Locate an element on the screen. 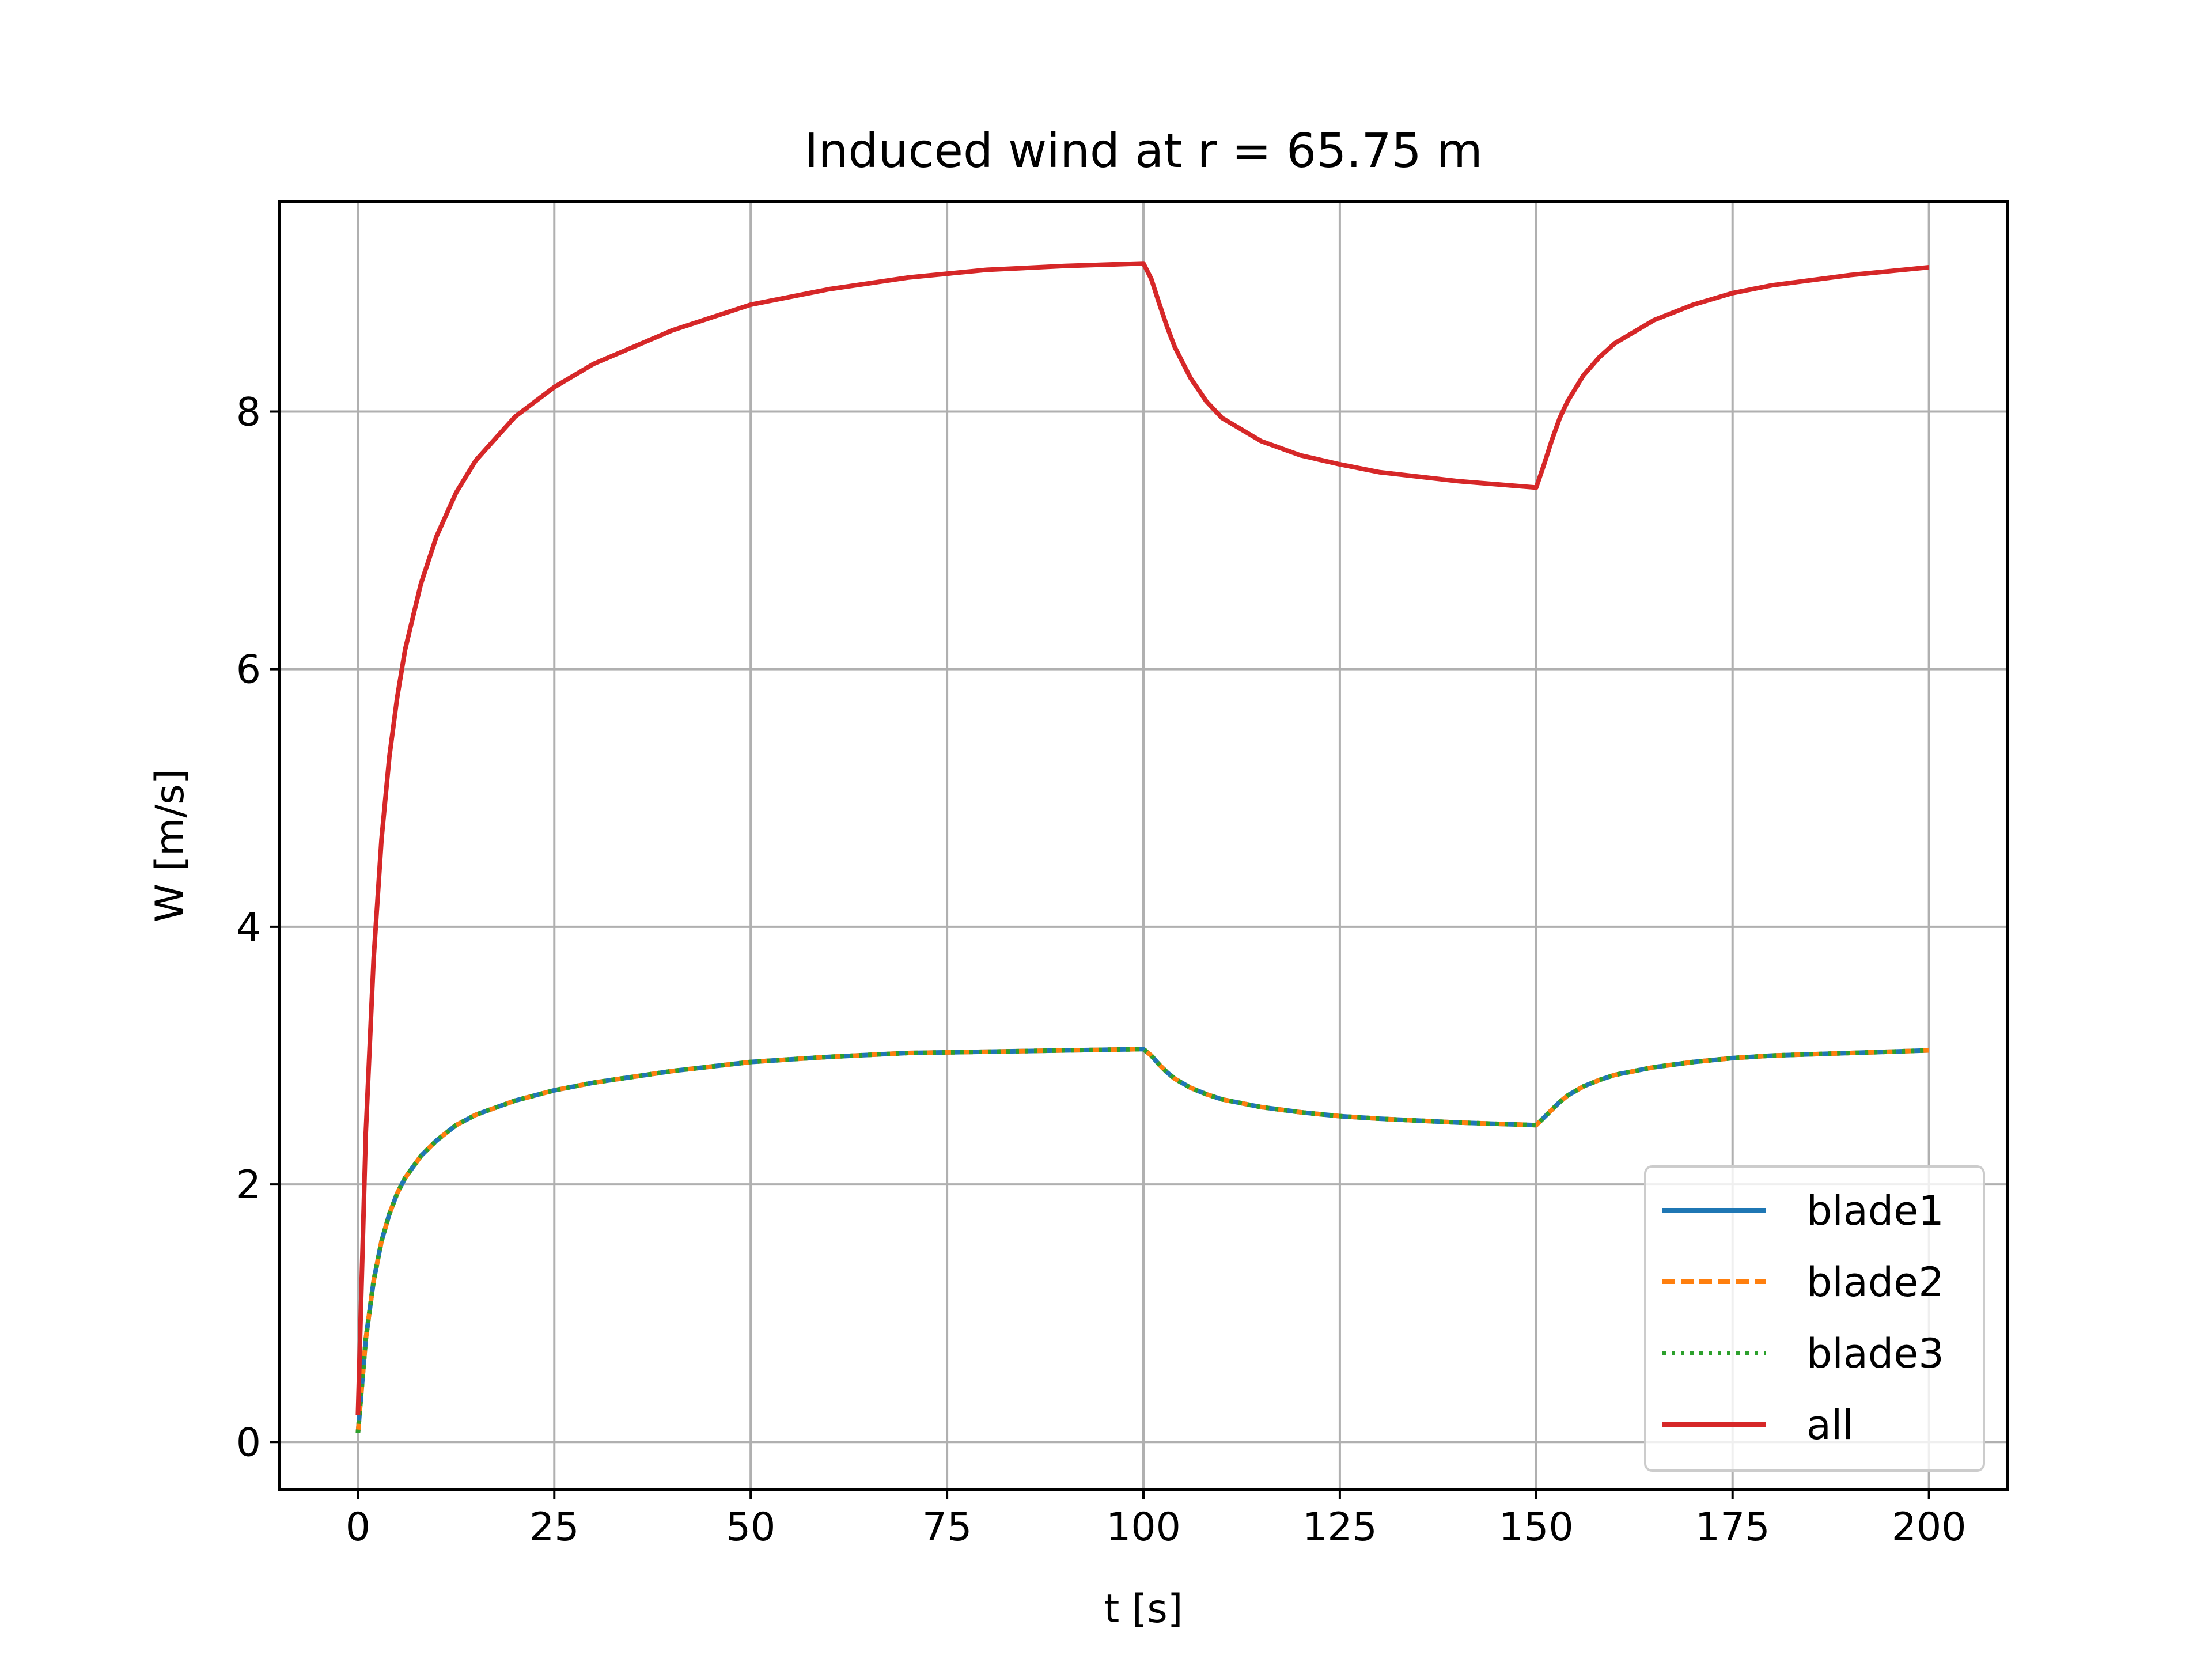 The image size is (2212, 1659). y-tick-label: 6 is located at coordinates (248, 670).